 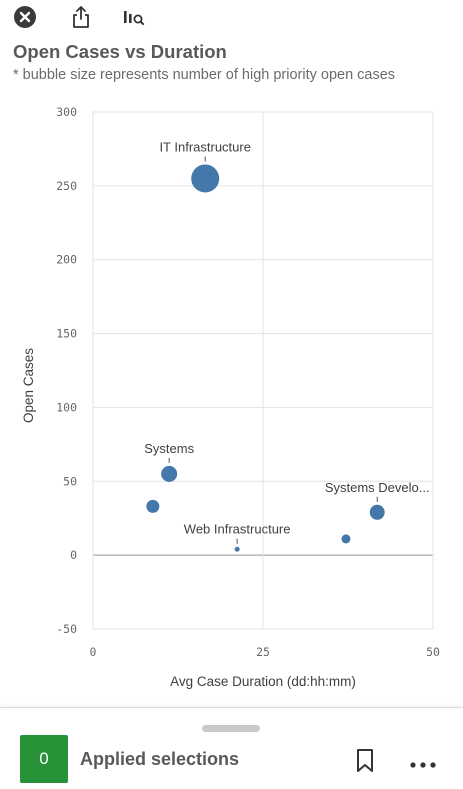 What do you see at coordinates (205, 146) in the screenshot?
I see `bubble-label: IT Infrastructure` at bounding box center [205, 146].